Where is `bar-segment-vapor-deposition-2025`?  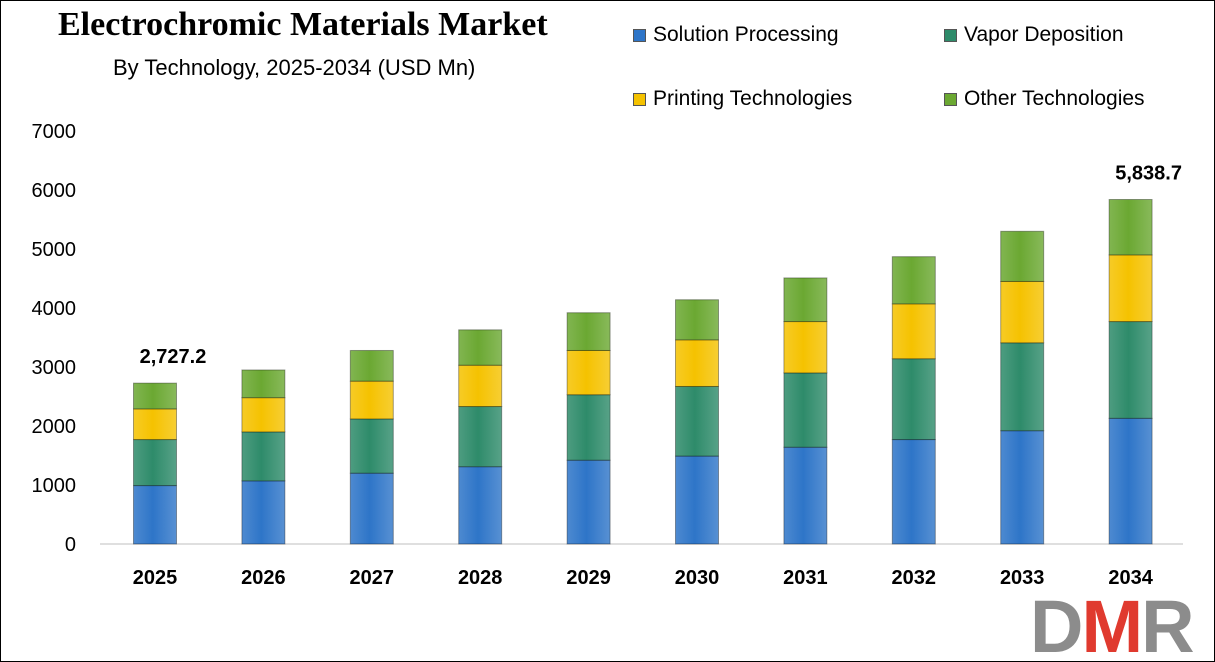 bar-segment-vapor-deposition-2025 is located at coordinates (155, 463).